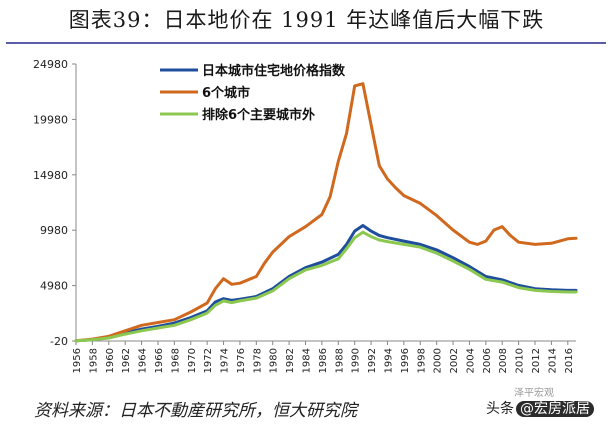  What do you see at coordinates (520, 360) in the screenshot?
I see `x-tick-label: 2010` at bounding box center [520, 360].